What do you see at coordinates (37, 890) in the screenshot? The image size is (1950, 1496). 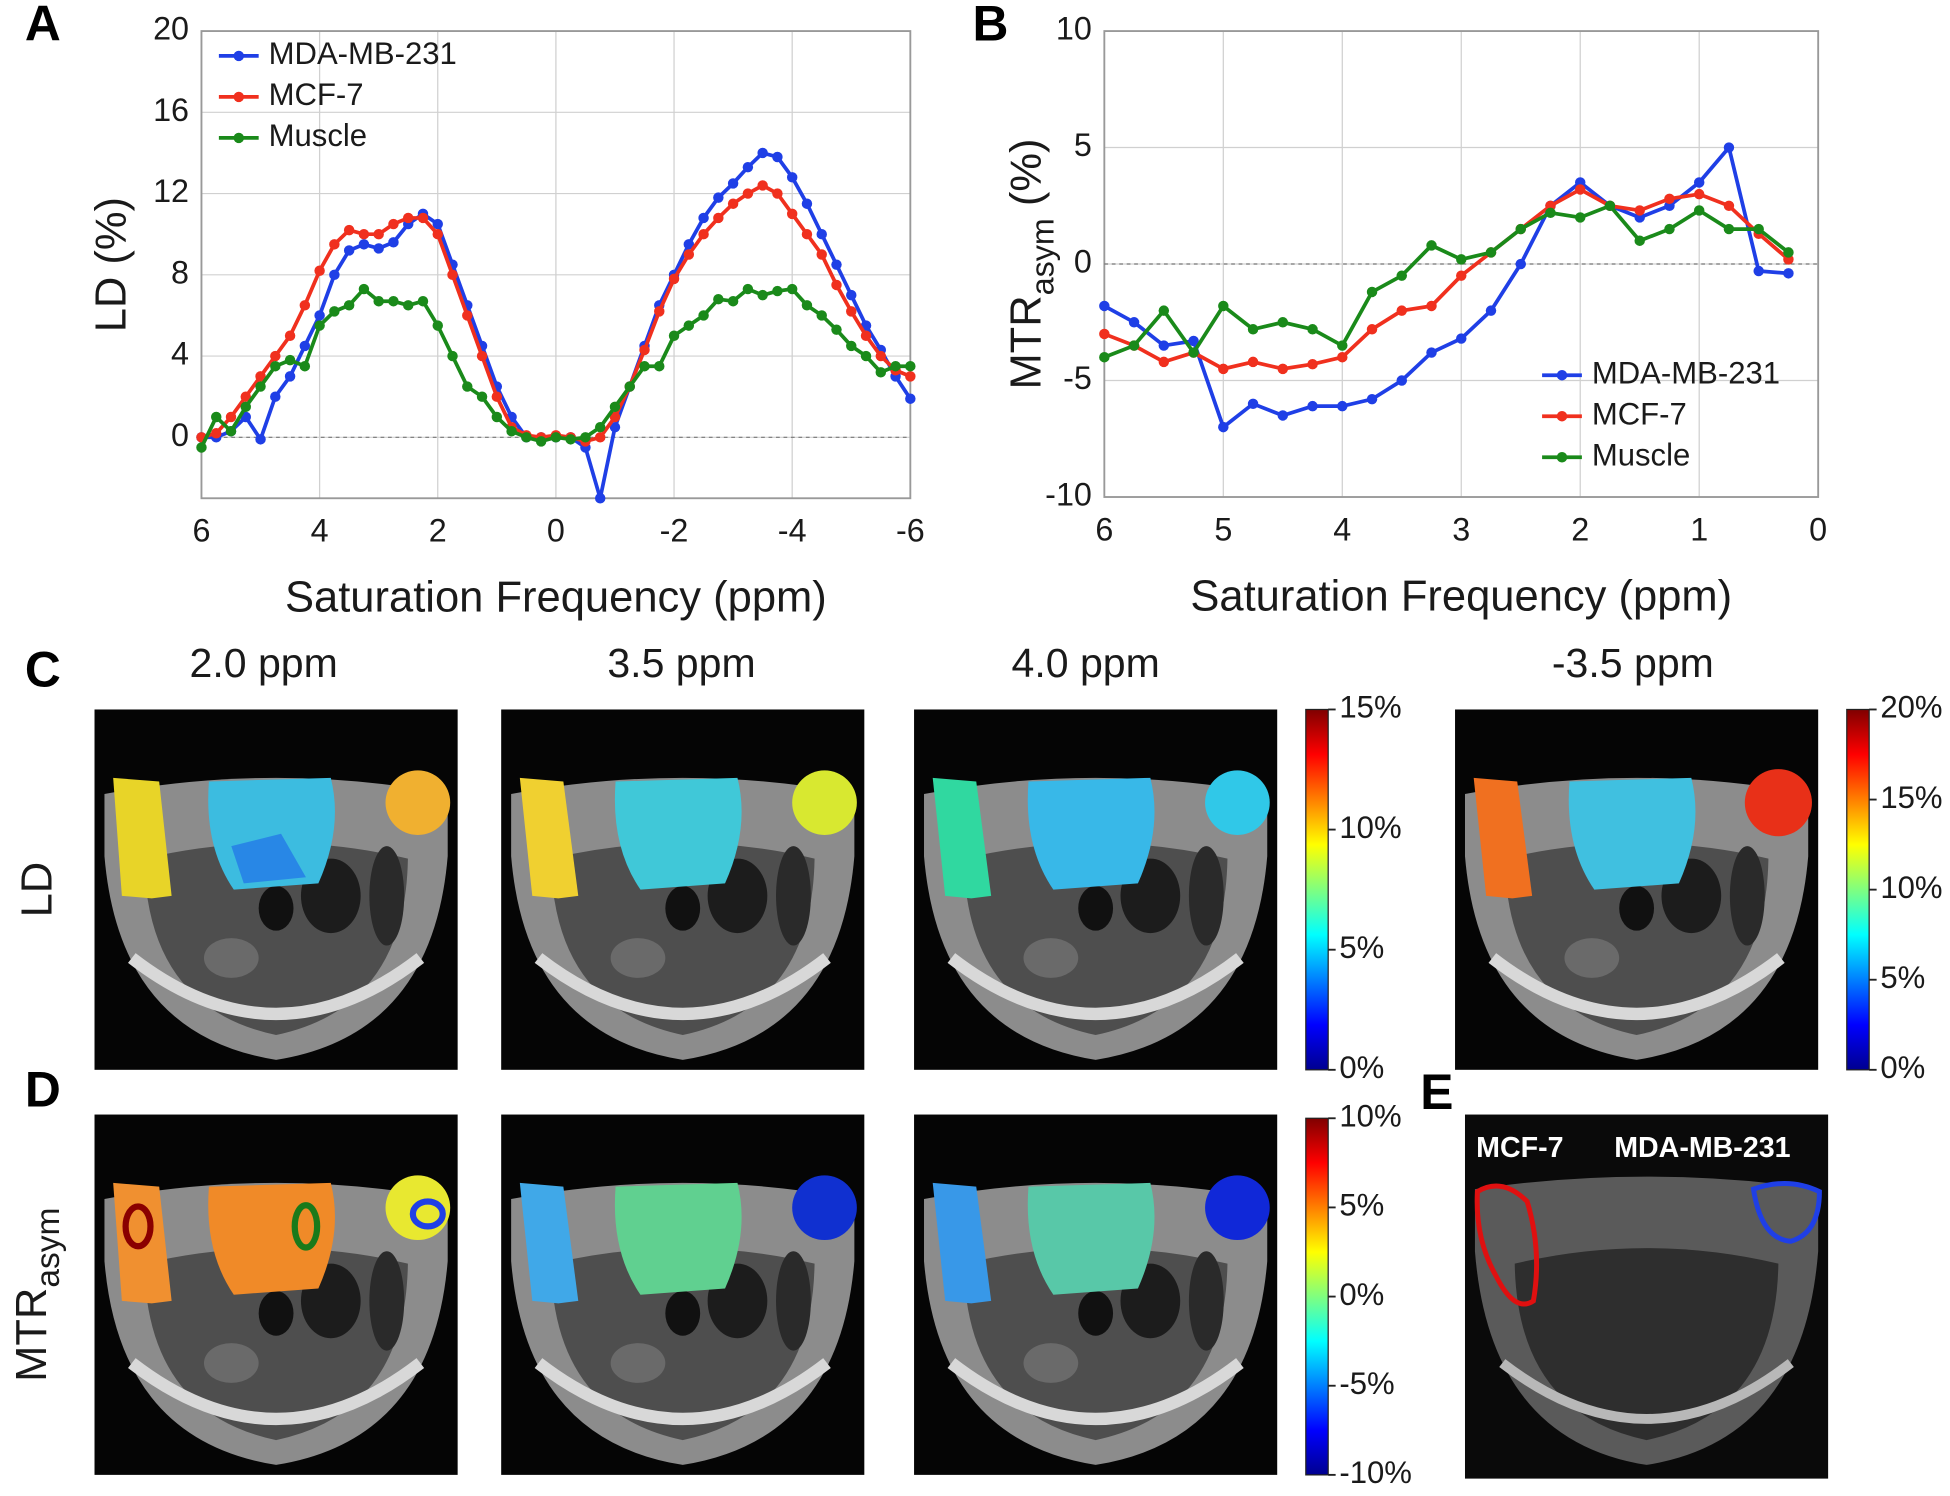 I see `row-label: LD` at bounding box center [37, 890].